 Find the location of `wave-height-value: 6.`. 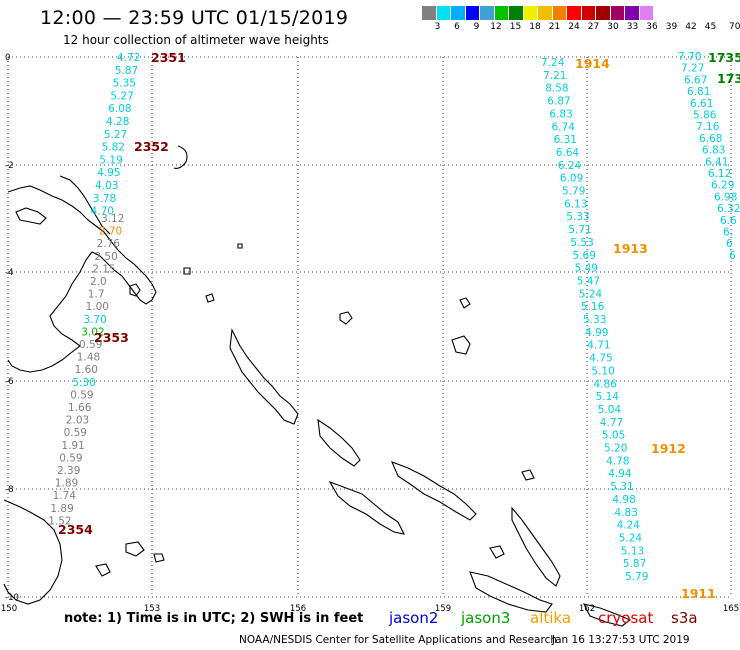

wave-height-value: 6. is located at coordinates (728, 233).